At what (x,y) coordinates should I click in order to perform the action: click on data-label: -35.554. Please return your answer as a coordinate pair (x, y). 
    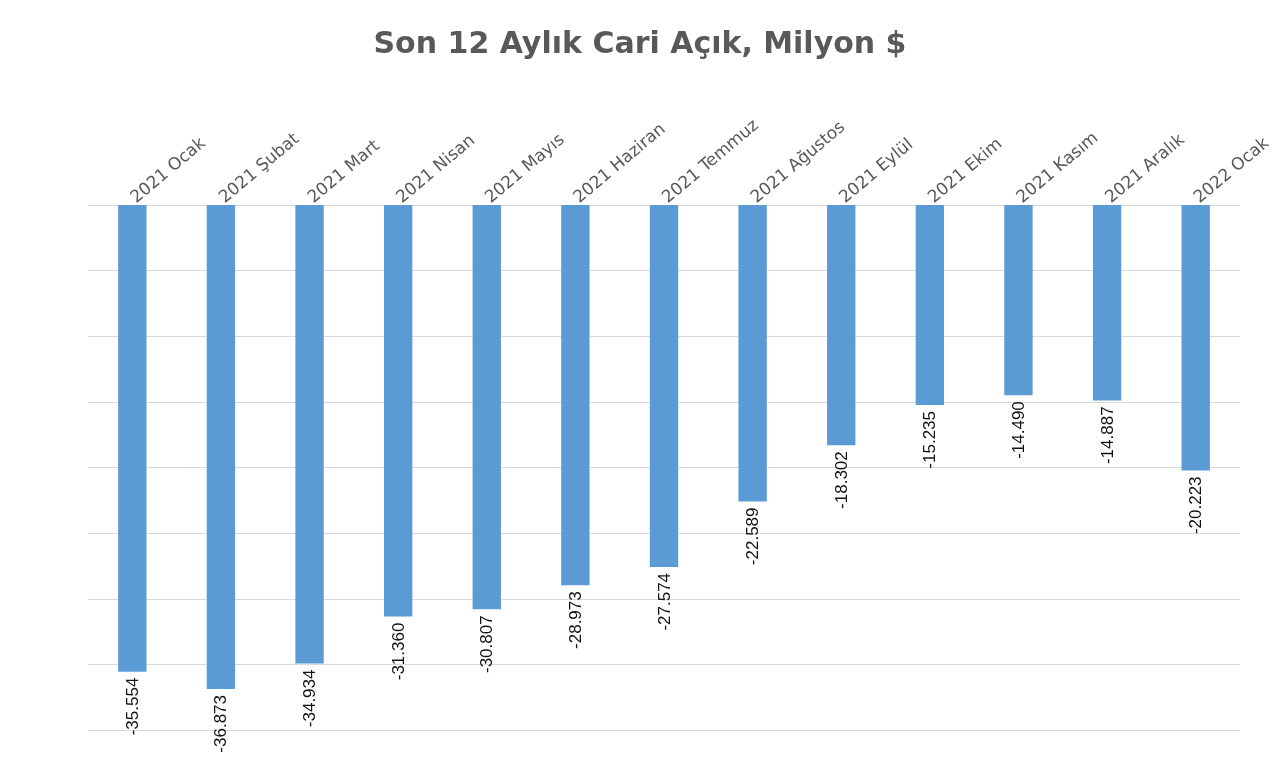
    Looking at the image, I should click on (132, 706).